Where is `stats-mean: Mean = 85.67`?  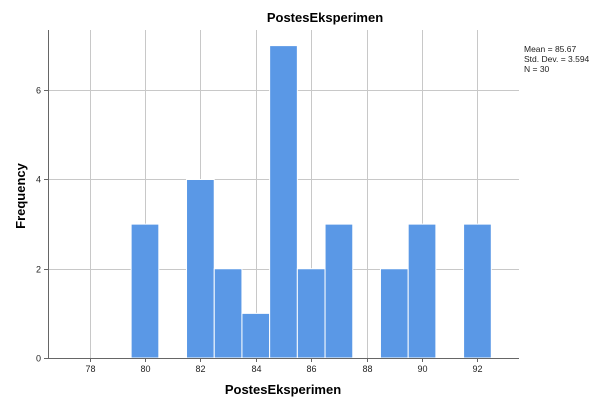 stats-mean: Mean = 85.67 is located at coordinates (550, 49).